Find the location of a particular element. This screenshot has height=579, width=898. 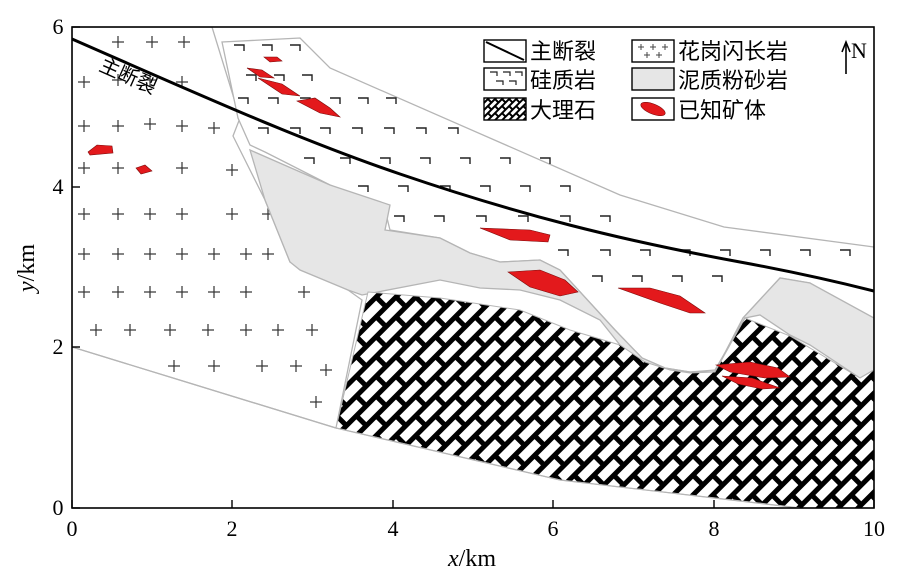

legend-item-siliceous: 硅质岩 is located at coordinates (539, 80).